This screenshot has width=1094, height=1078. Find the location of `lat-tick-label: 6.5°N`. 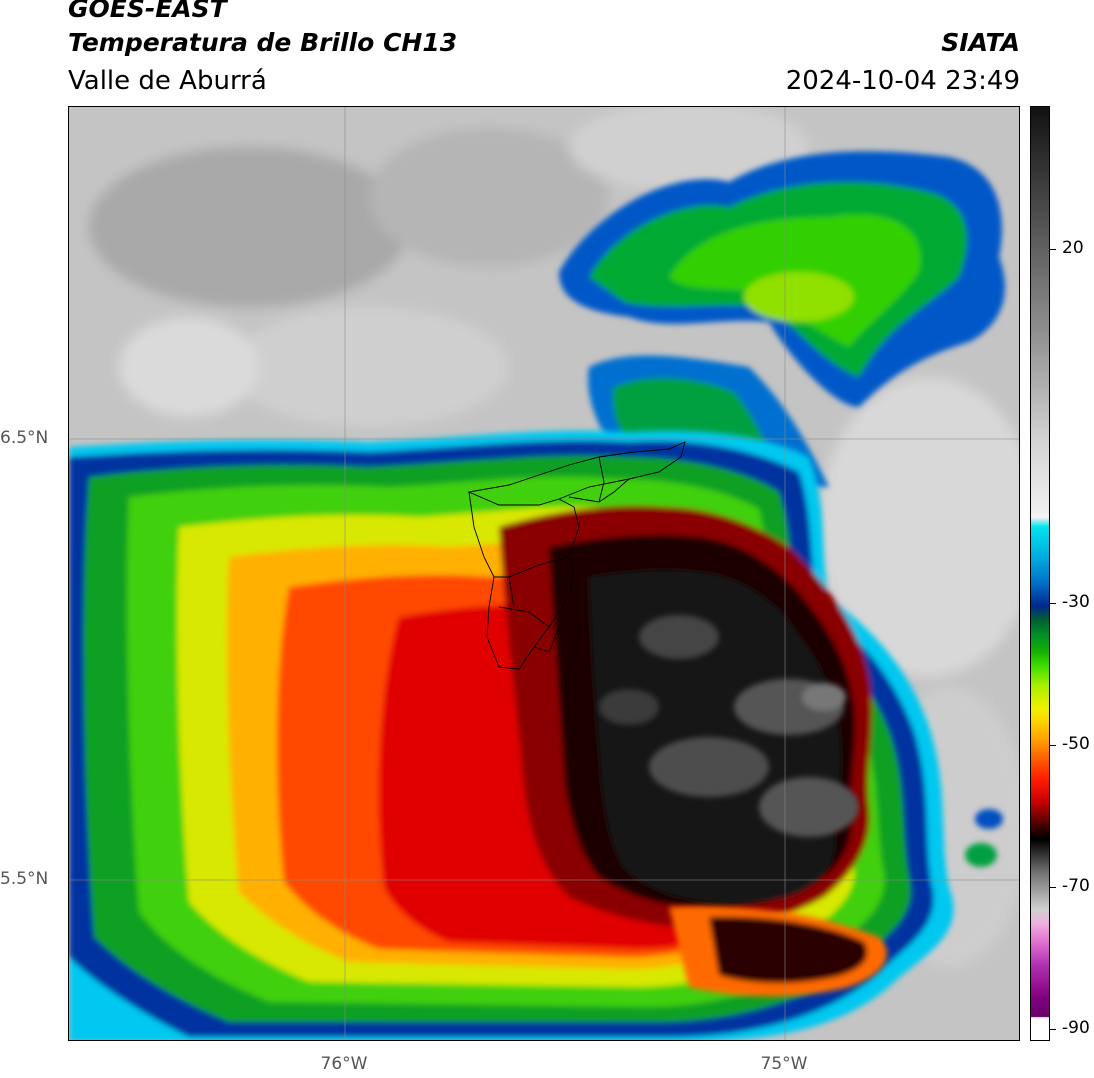

lat-tick-label: 6.5°N is located at coordinates (24, 438).